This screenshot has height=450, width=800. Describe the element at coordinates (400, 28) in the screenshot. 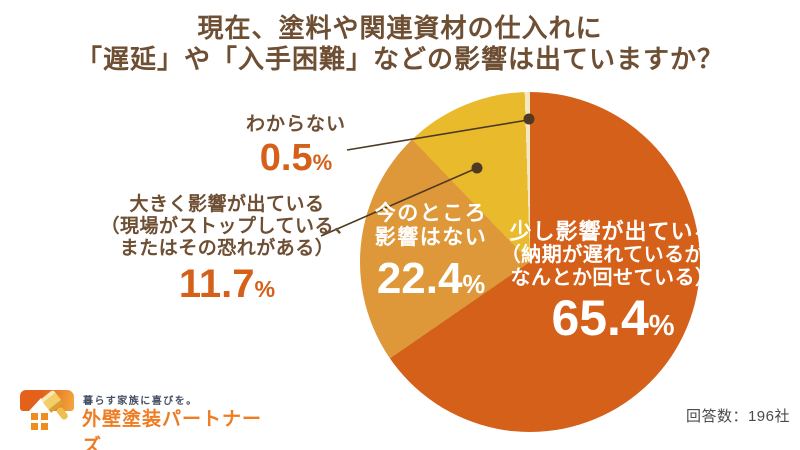

I see `page-title-line1: 現在、塗料や関連資材の仕入れに` at that location.